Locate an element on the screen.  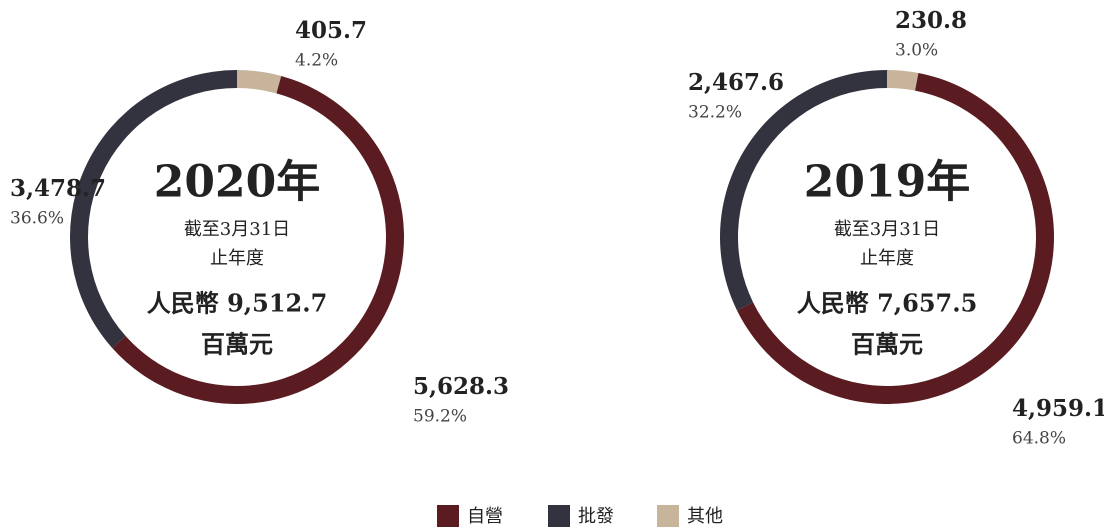
value-label: 405.7 is located at coordinates (331, 30).